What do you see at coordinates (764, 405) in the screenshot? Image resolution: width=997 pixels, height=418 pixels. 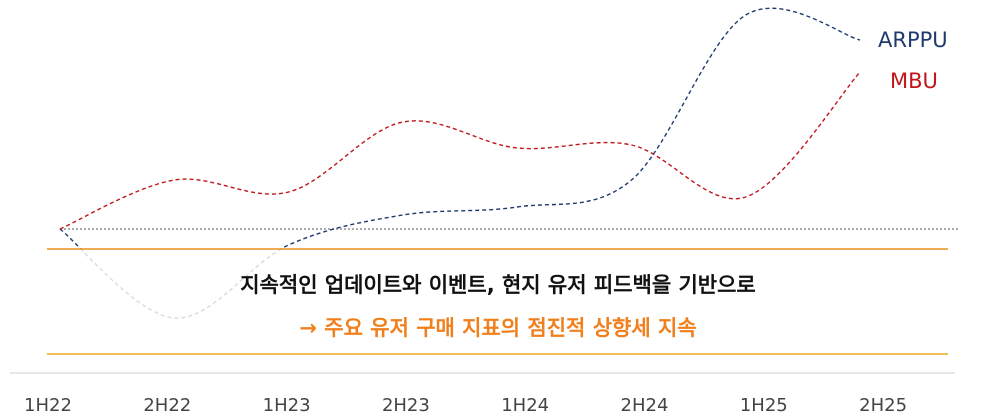 I see `x-tick-label: 1H25` at bounding box center [764, 405].